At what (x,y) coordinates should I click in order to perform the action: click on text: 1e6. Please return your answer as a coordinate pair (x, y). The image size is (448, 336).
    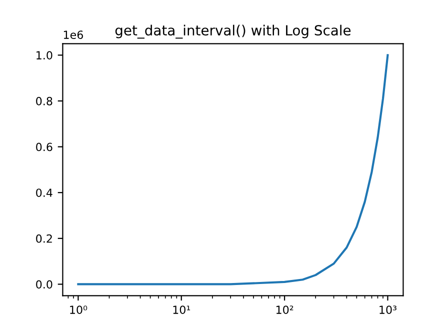
    Looking at the image, I should click on (73, 35).